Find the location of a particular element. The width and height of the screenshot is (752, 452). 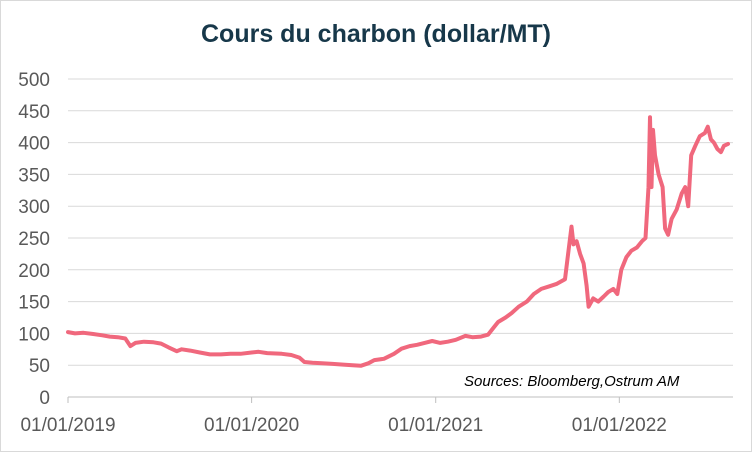

y-tick-label: 400 is located at coordinates (34, 144).